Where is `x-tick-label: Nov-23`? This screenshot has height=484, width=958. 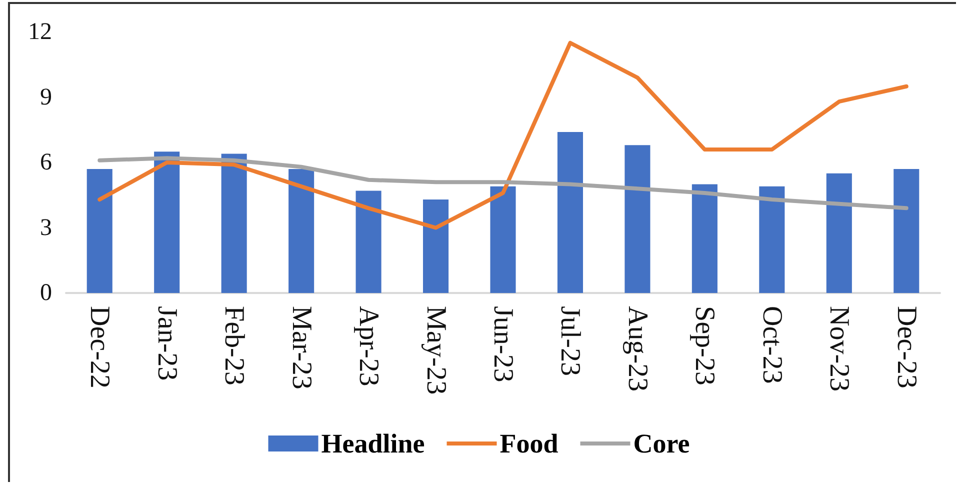
x-tick-label: Nov-23 is located at coordinates (839, 349).